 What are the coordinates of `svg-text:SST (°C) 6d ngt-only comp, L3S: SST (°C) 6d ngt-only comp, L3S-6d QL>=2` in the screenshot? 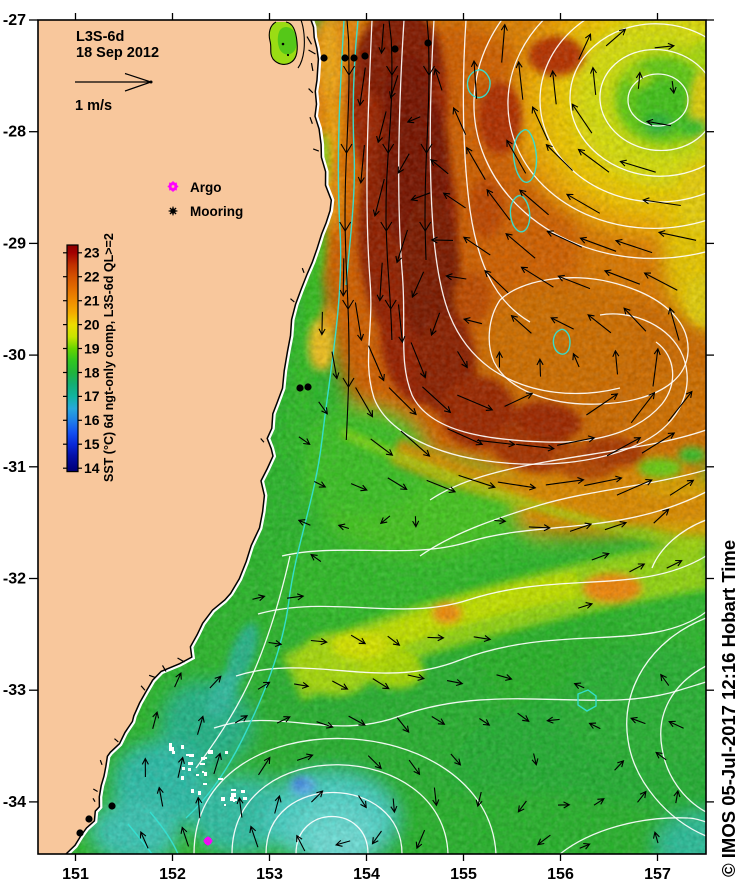 It's located at (109, 357).